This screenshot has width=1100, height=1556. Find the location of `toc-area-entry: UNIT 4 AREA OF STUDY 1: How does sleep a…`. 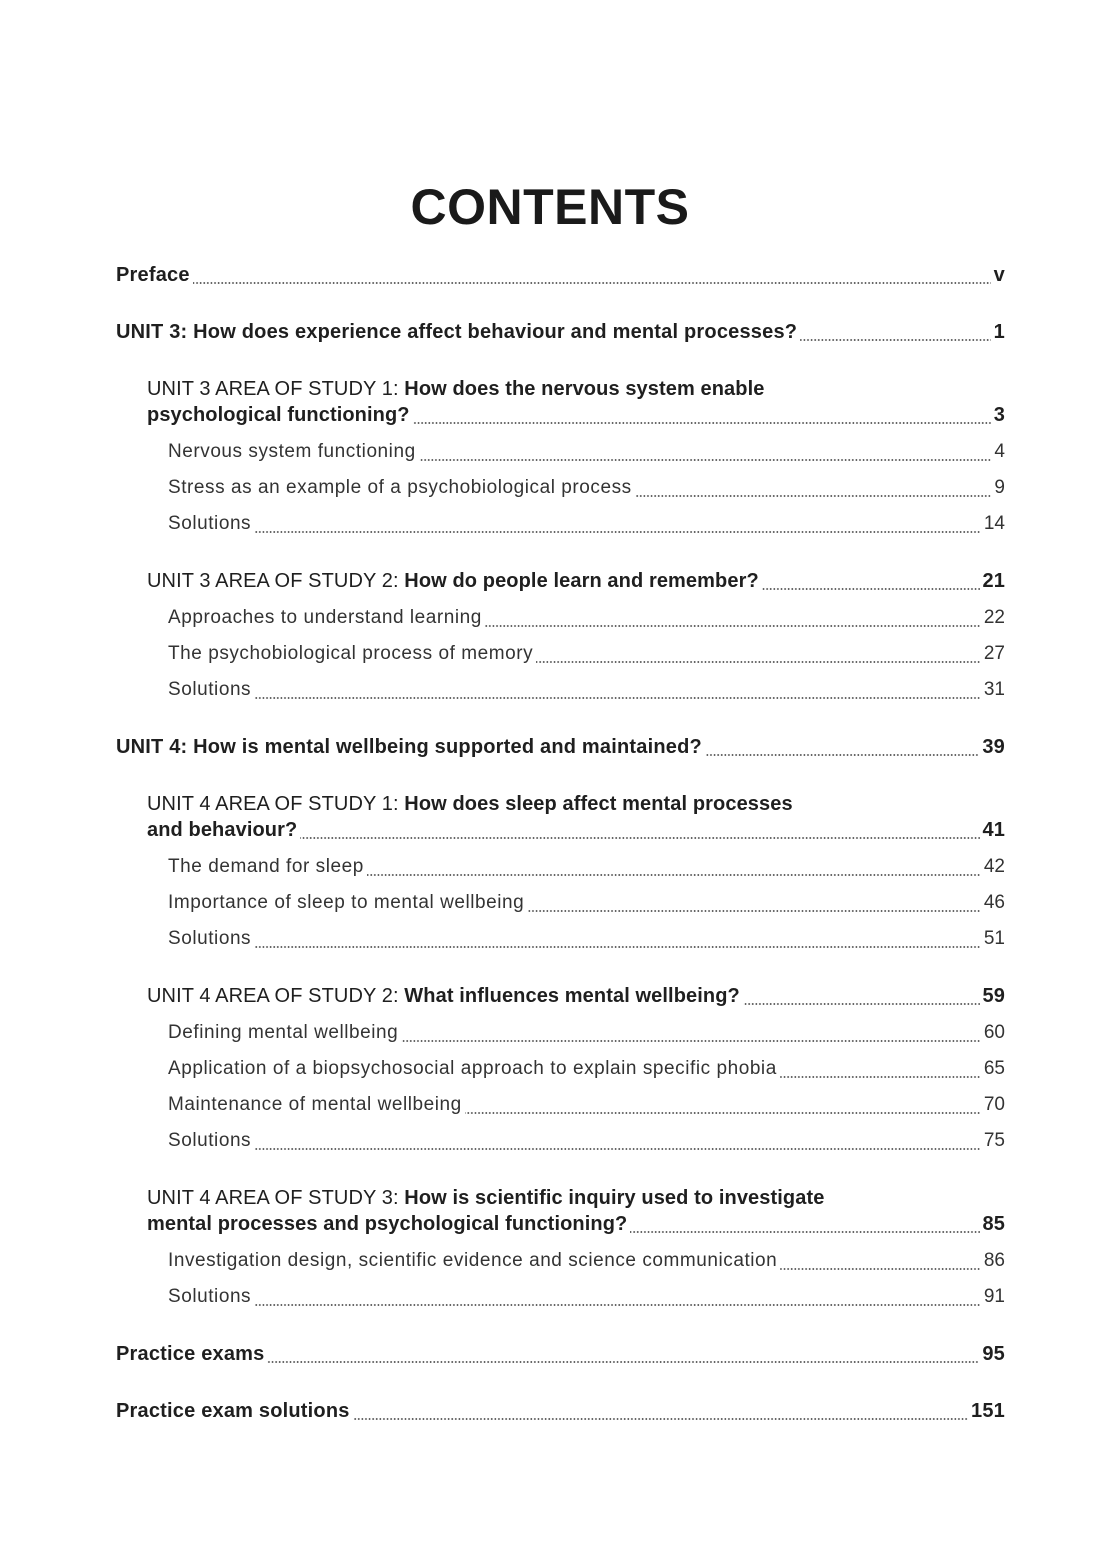

toc-area-entry: UNIT 4 AREA OF STUDY 1: How does sleep a… is located at coordinates (576, 817).